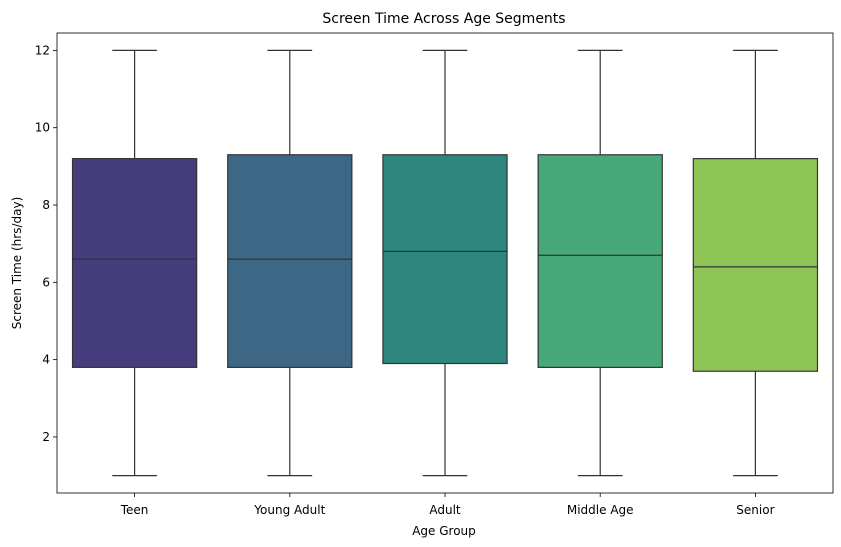 Image resolution: width=841 pixels, height=547 pixels. I want to click on x-tick-label: Adult, so click(445, 510).